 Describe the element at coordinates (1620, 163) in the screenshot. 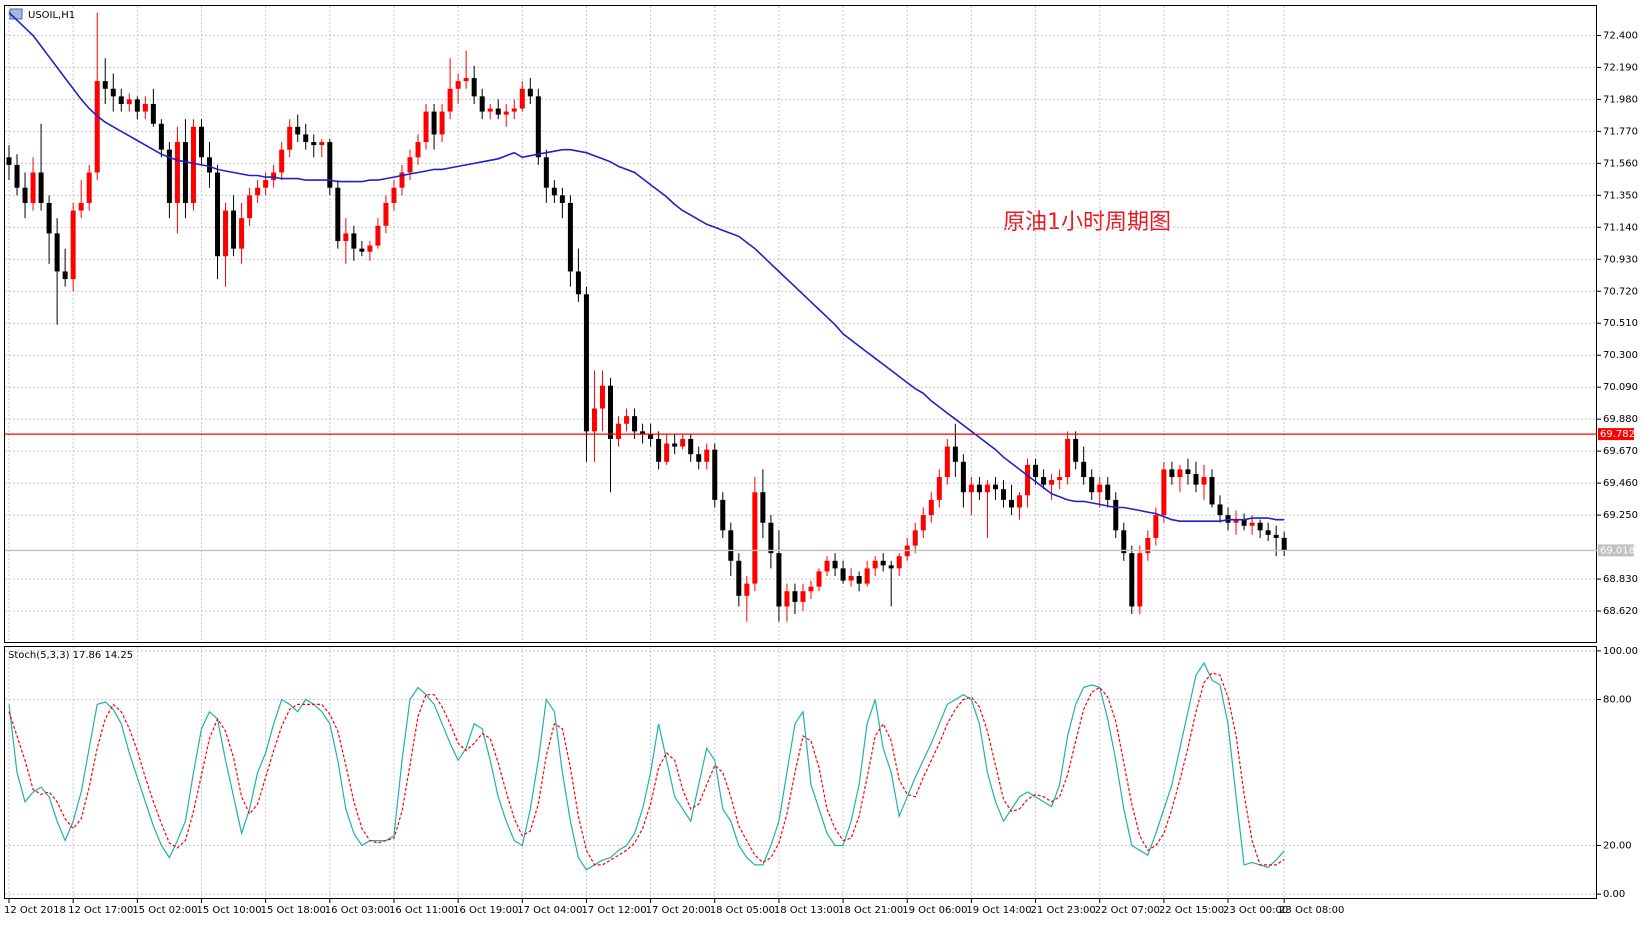

I see `y-tick-label: 71.560` at that location.